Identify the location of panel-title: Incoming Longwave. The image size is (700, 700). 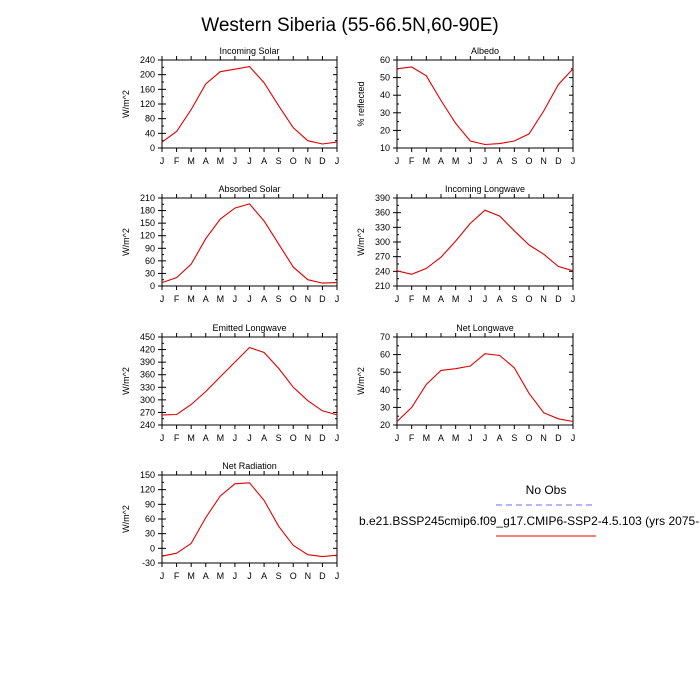
(485, 189).